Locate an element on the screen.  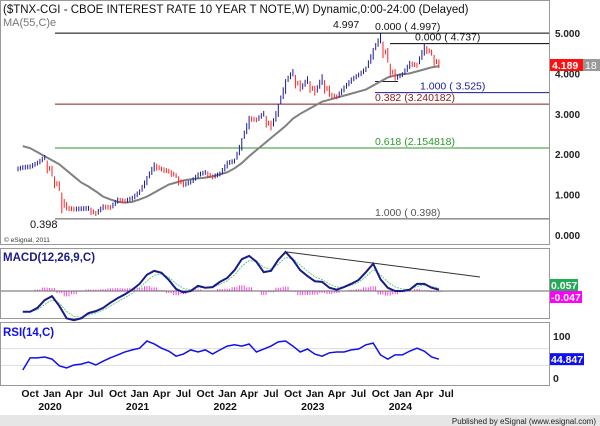
rsi-value: 44.847 is located at coordinates (567, 360).